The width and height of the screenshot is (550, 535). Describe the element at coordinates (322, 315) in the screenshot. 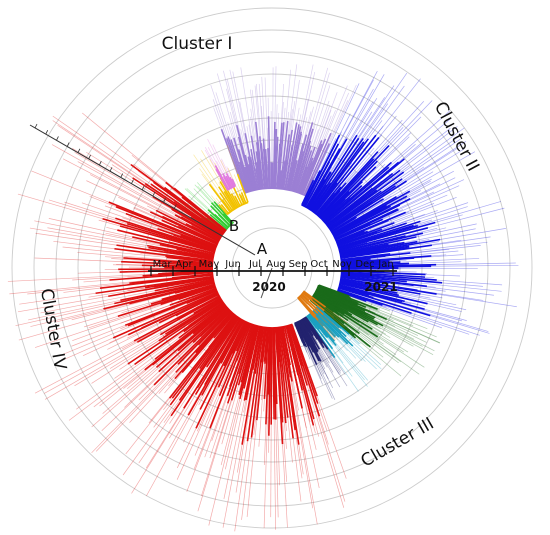

I see `orange-clade` at that location.